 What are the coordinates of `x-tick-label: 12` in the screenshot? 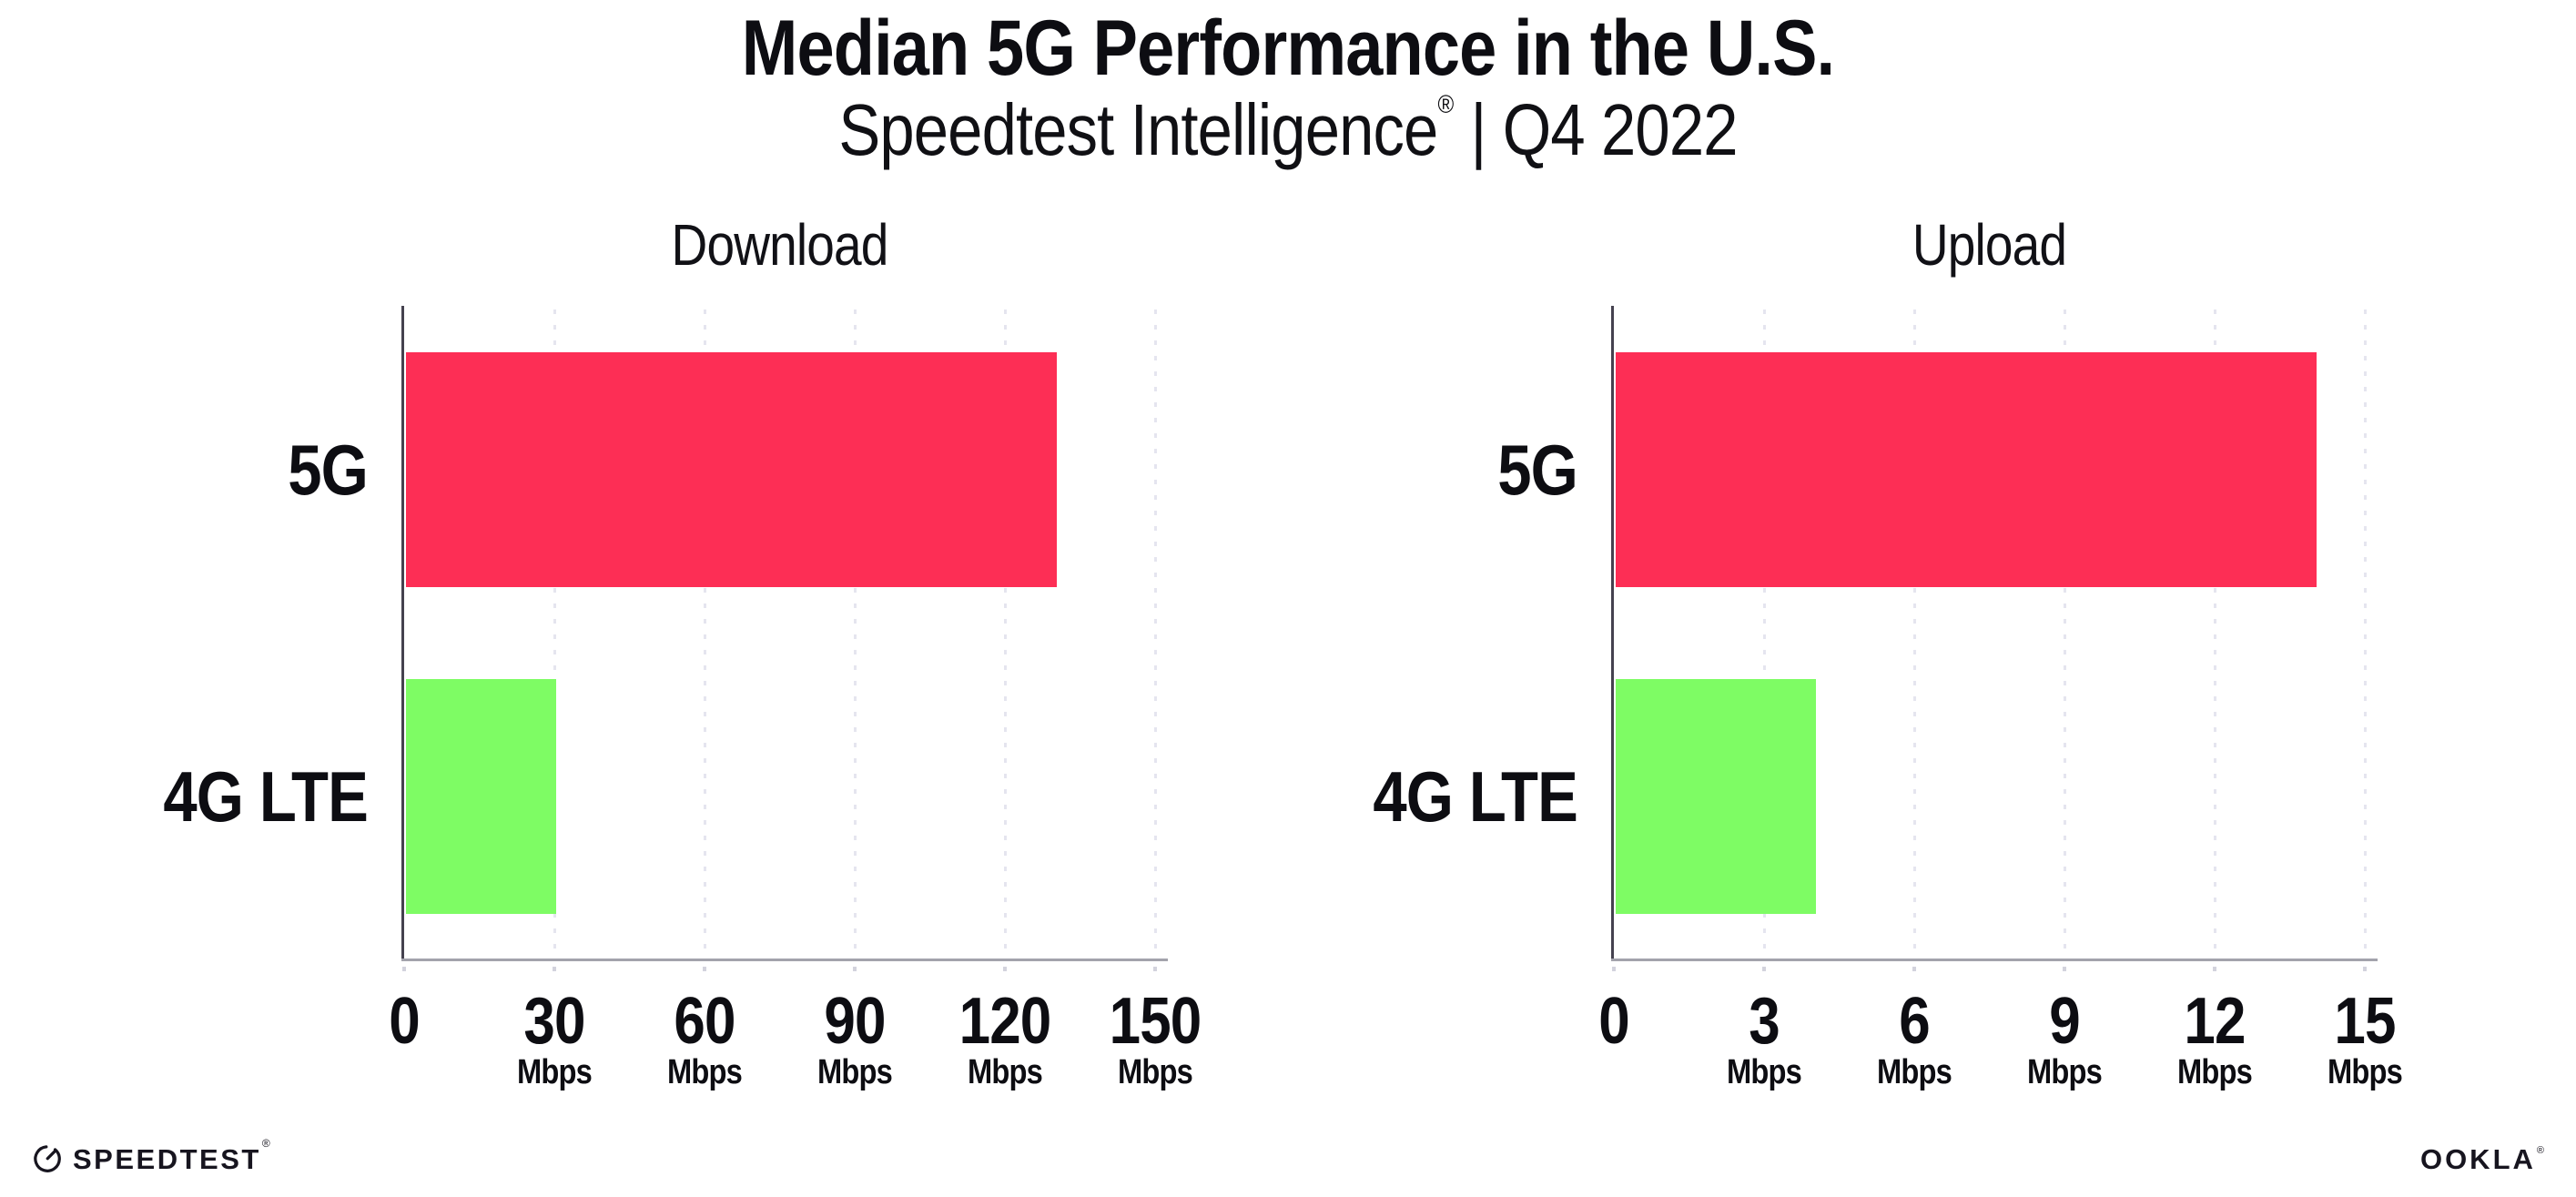 It's located at (2215, 1021).